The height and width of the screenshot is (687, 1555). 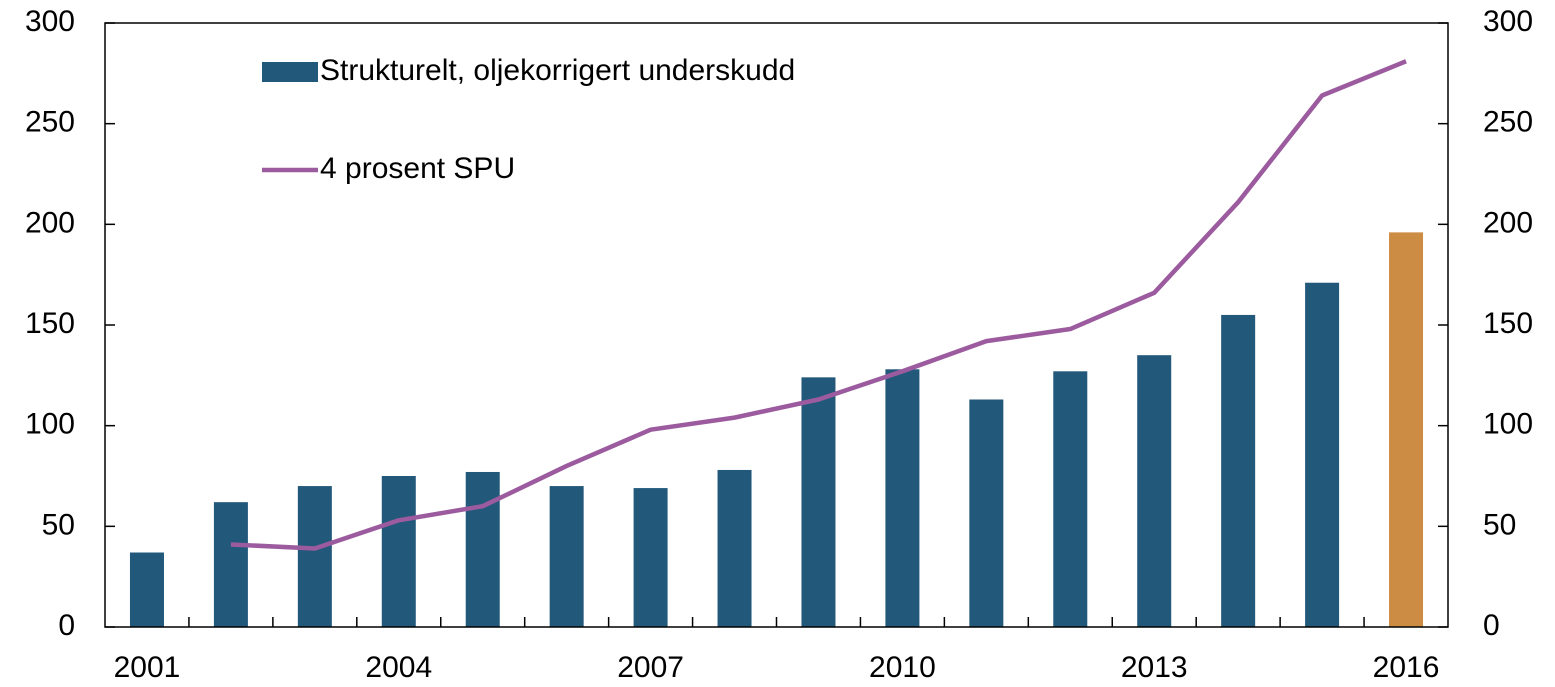 What do you see at coordinates (50, 21) in the screenshot?
I see `y-tick-label: 300` at bounding box center [50, 21].